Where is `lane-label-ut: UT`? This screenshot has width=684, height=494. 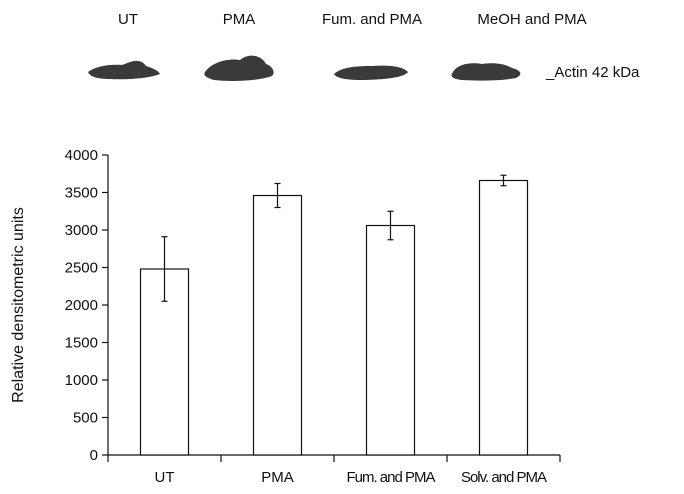
lane-label-ut: UT is located at coordinates (128, 19).